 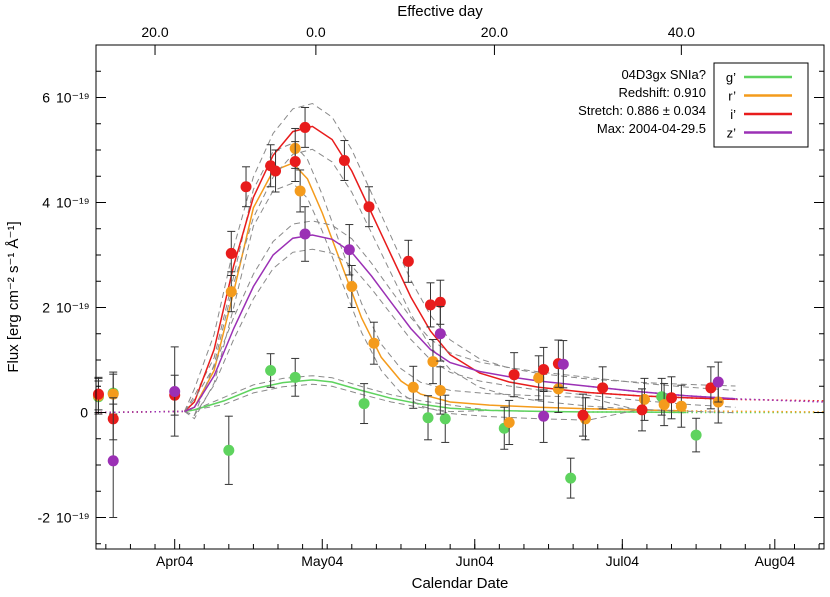 What do you see at coordinates (732, 96) in the screenshot?
I see `legend-label-2: r’` at bounding box center [732, 96].